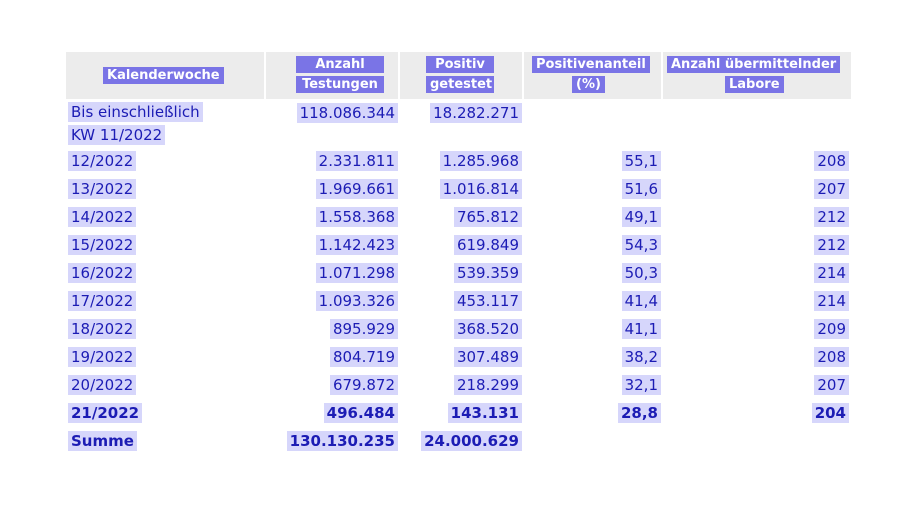 Image resolution: width=900 pixels, height=517 pixels. Describe the element at coordinates (342, 441) in the screenshot. I see `sum-tests: 130.130.235` at that location.